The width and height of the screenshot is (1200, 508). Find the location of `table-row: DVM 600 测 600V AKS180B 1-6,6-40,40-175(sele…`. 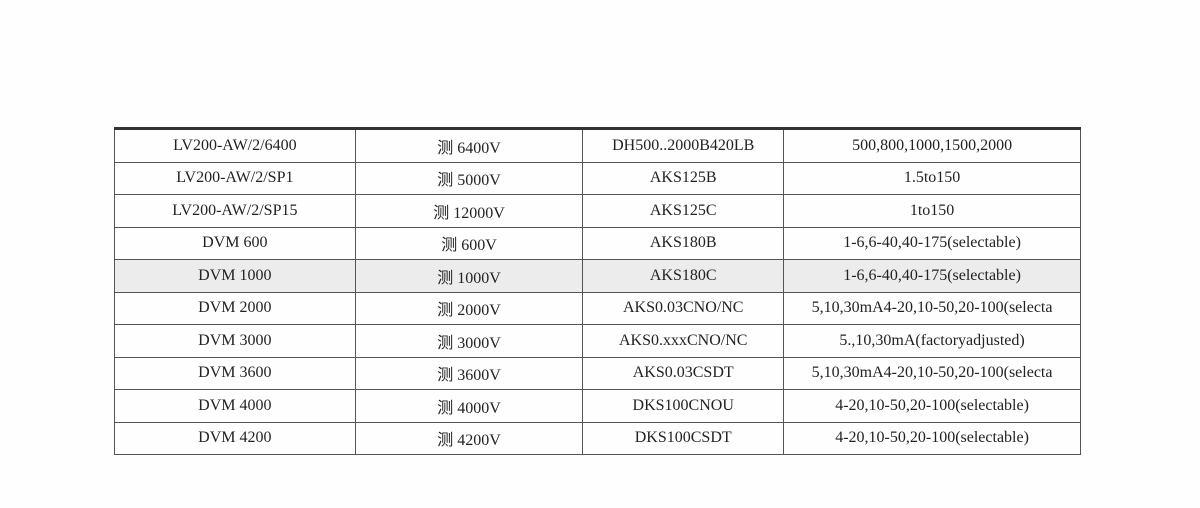

table-row: DVM 600 测 600V AKS180B 1-6,6-40,40-175(sele… is located at coordinates (597, 243).